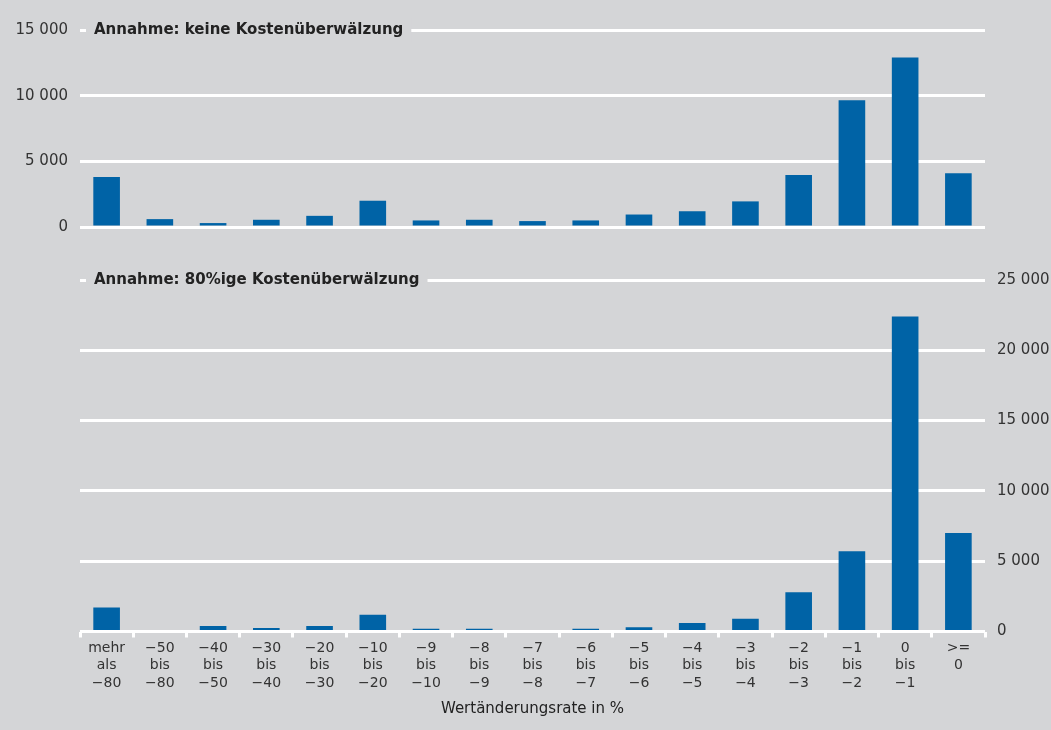  Describe the element at coordinates (160, 664) in the screenshot. I see `x-tick-label: −50 bis −80` at that location.